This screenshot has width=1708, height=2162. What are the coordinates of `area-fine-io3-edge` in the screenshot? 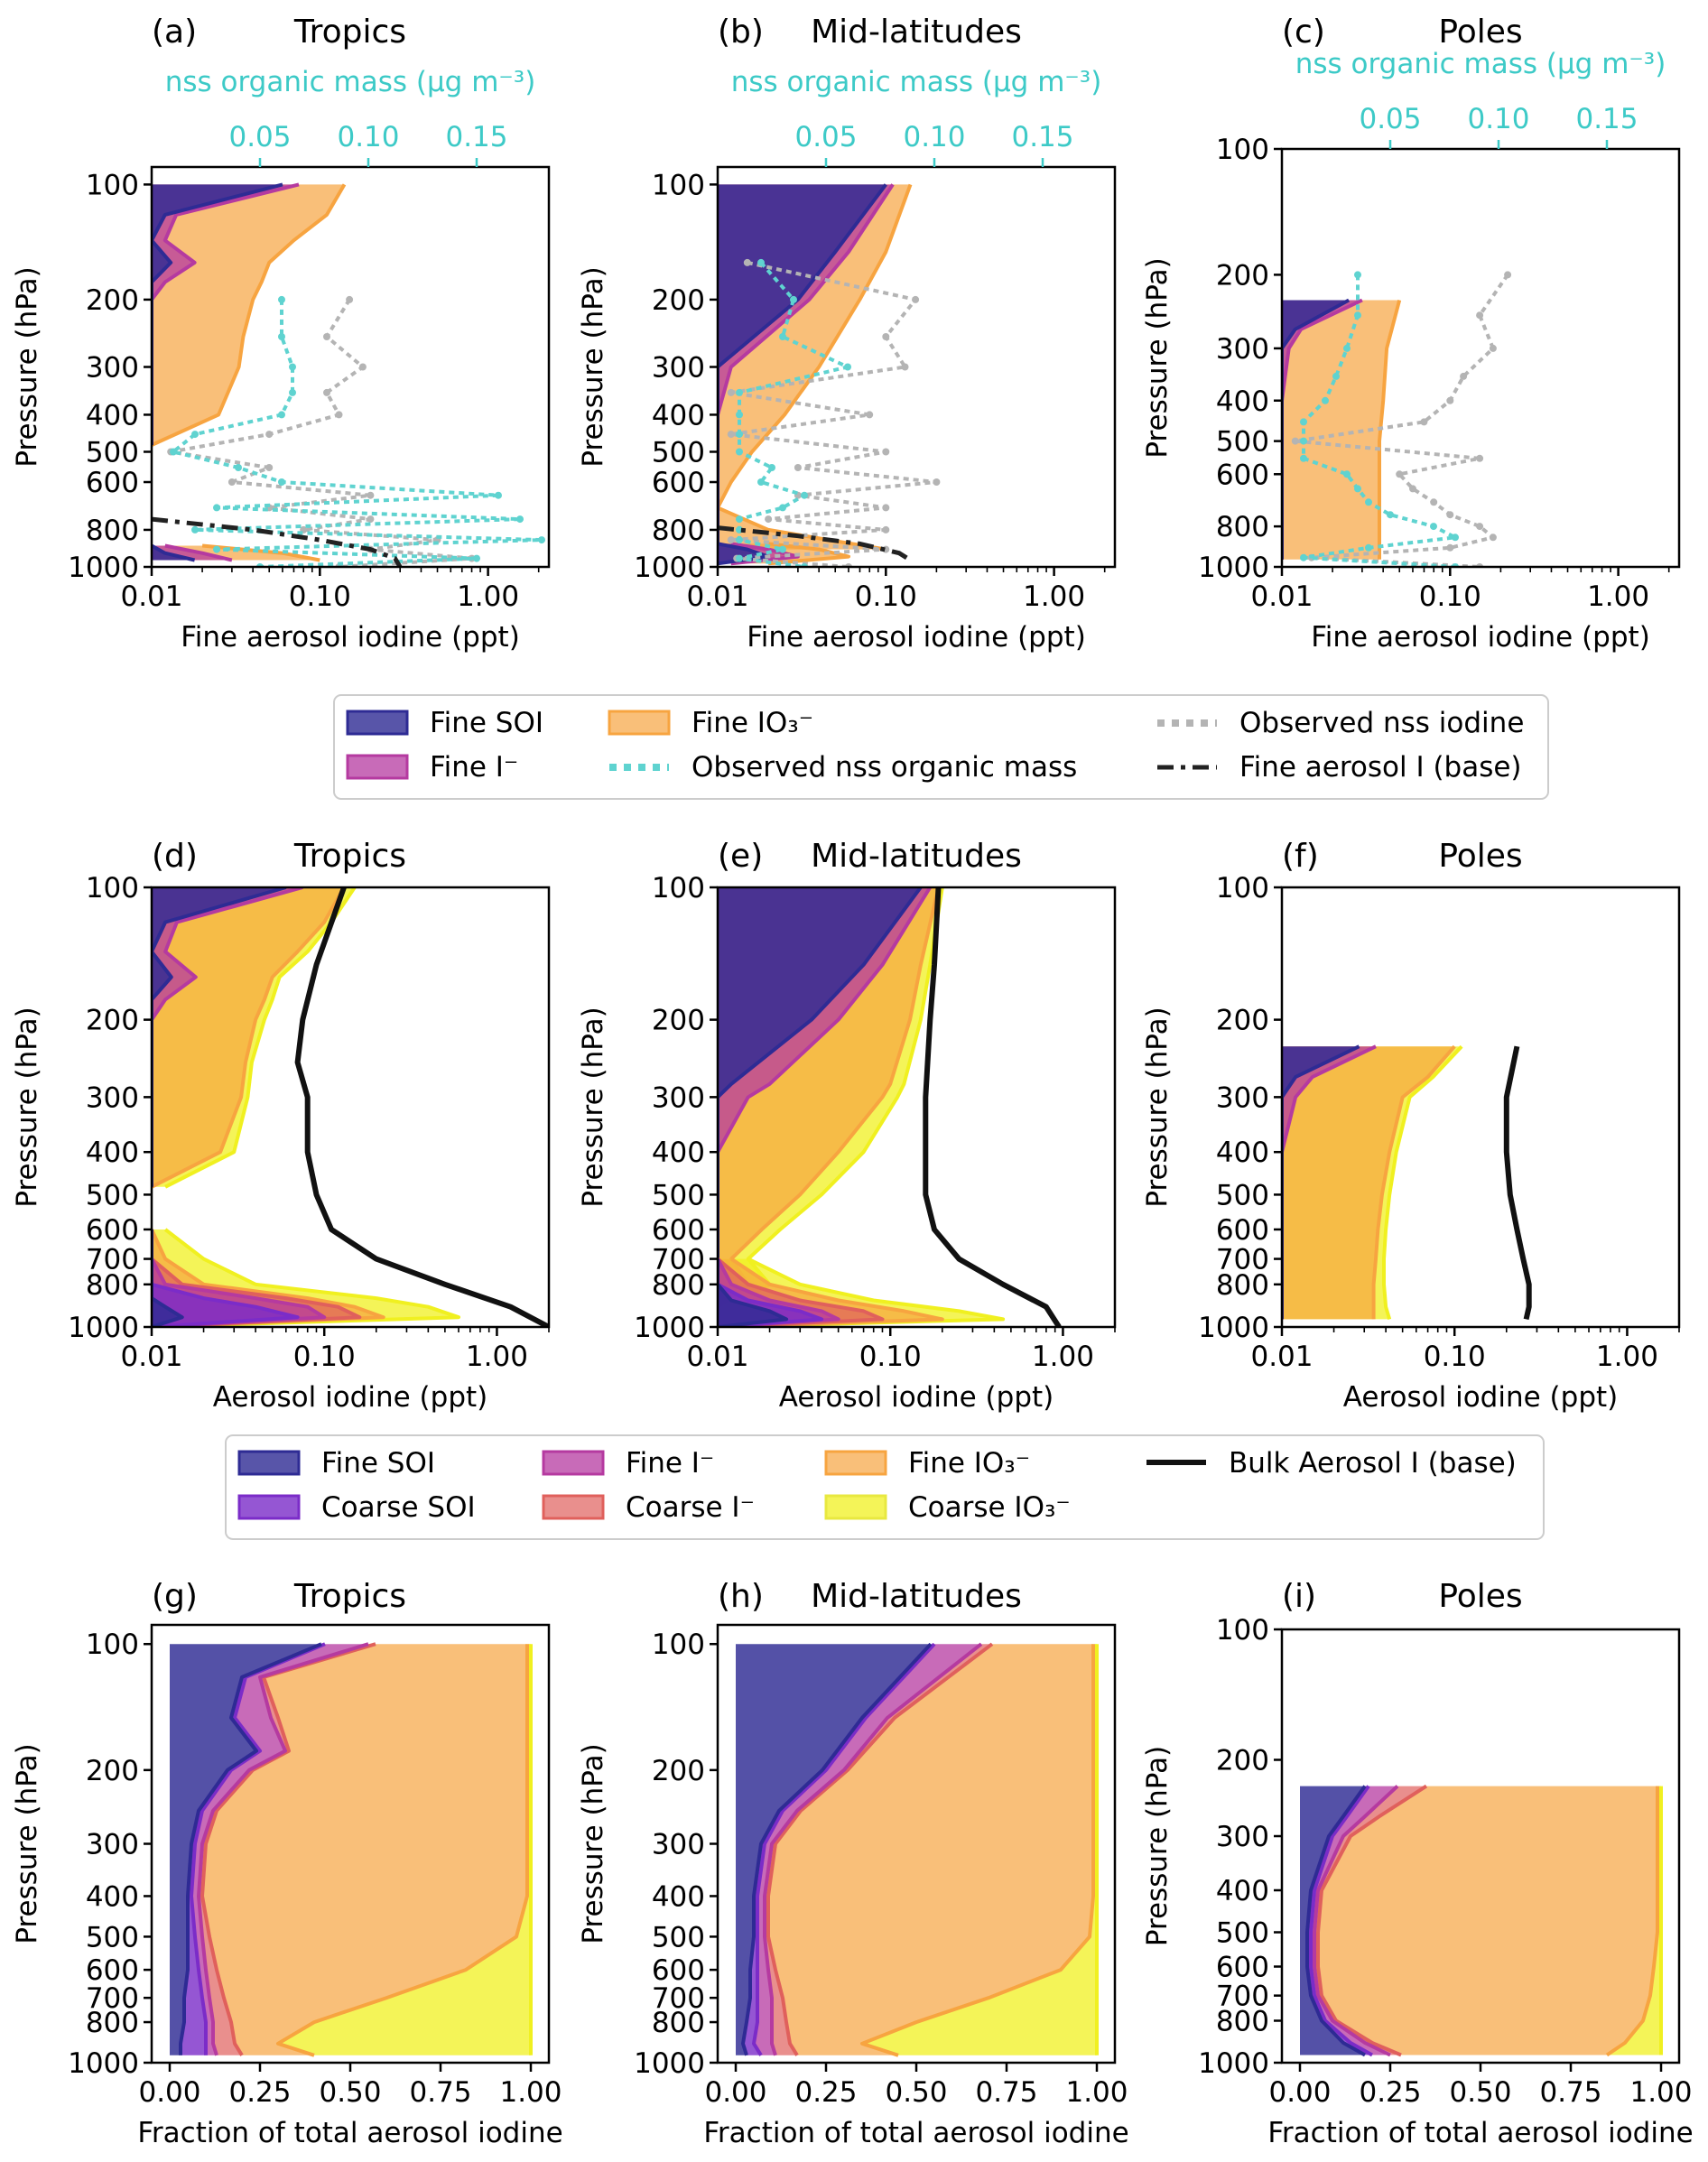 It's located at (815, 367).